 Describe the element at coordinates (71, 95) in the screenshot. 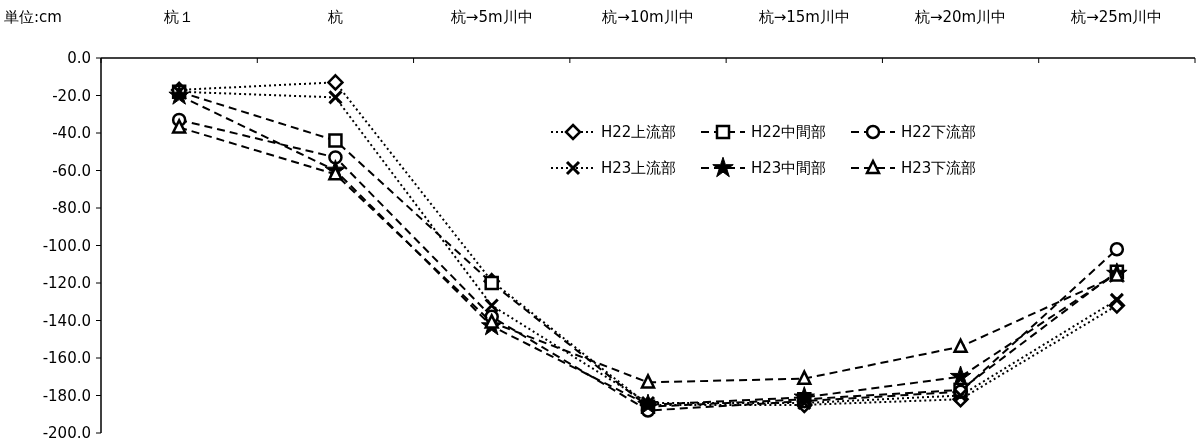

I see `y-tick-label: -20.0` at that location.